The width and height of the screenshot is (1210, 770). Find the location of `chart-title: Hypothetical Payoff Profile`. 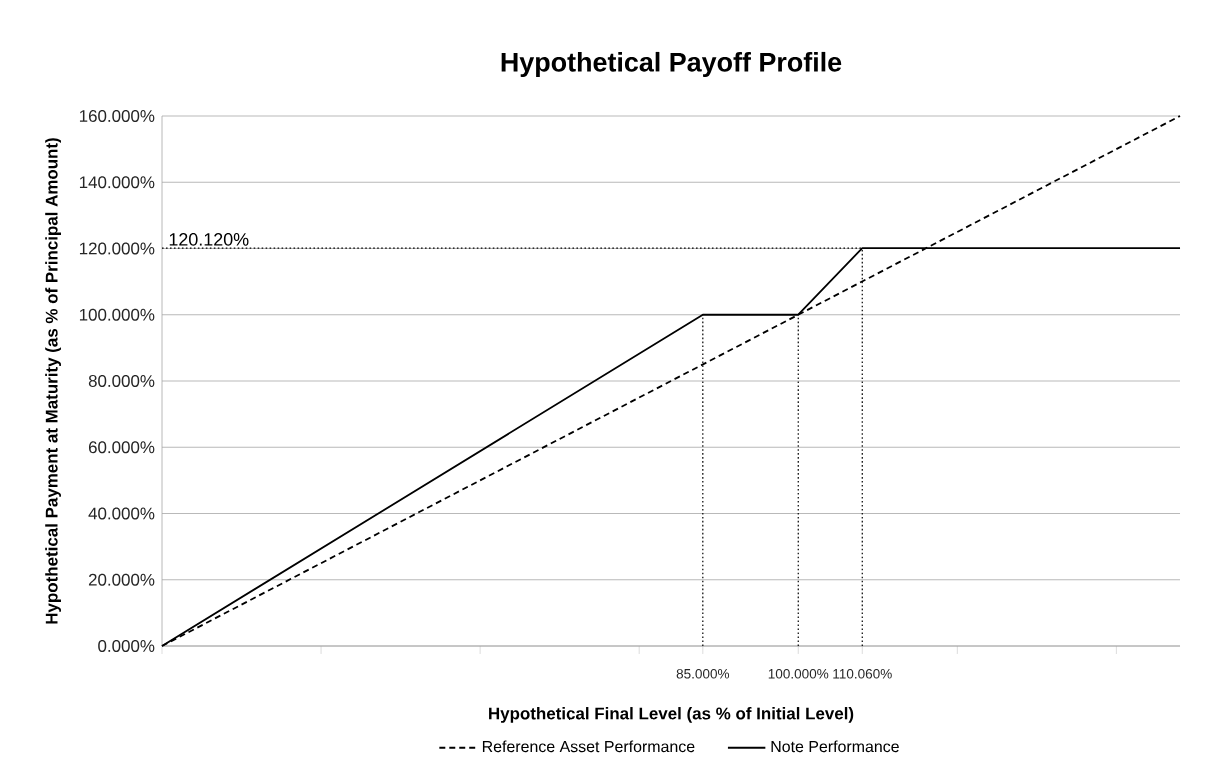

chart-title: Hypothetical Payoff Profile is located at coordinates (671, 64).